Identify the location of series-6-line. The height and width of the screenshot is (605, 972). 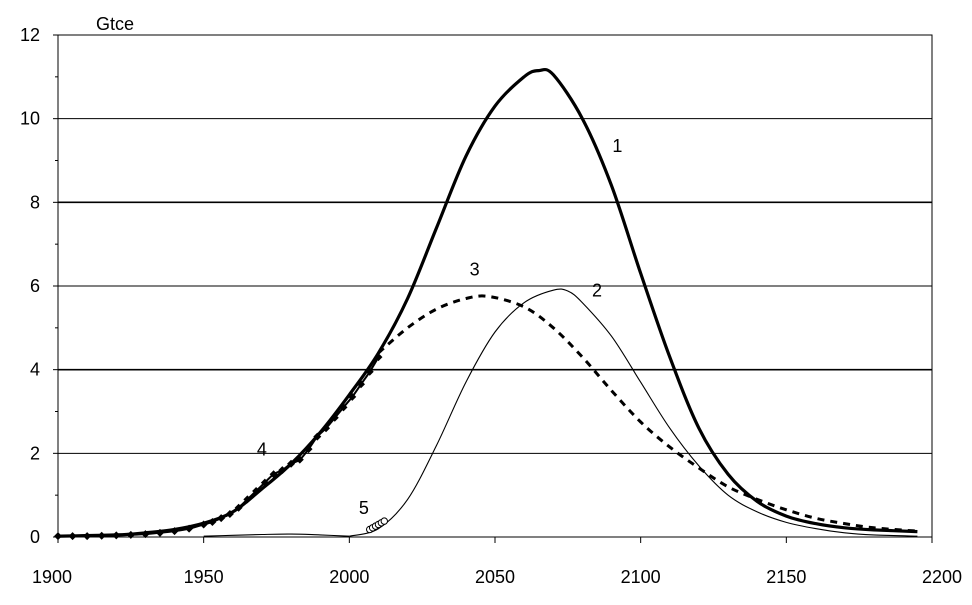
(276, 535).